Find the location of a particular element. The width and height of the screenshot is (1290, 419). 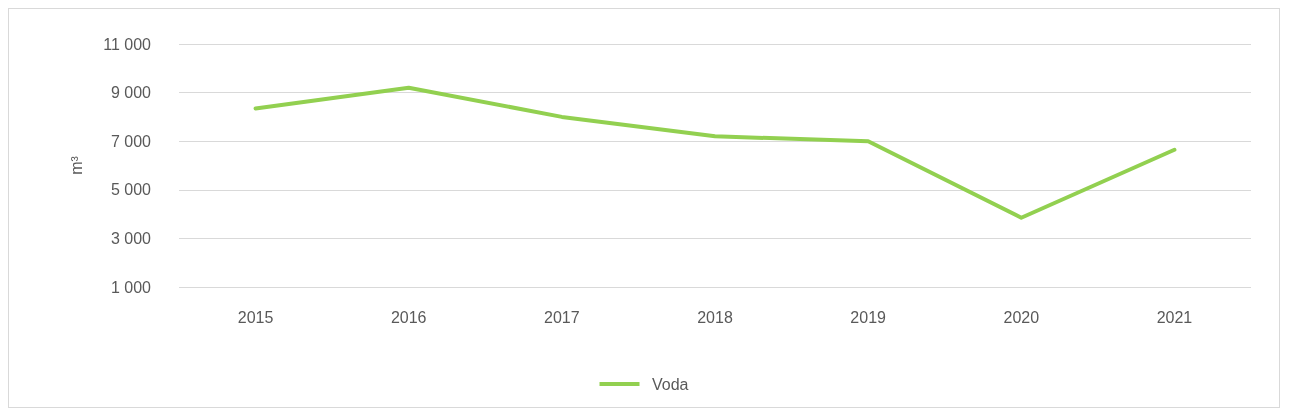

x-tick-label: 2020 is located at coordinates (1021, 317).